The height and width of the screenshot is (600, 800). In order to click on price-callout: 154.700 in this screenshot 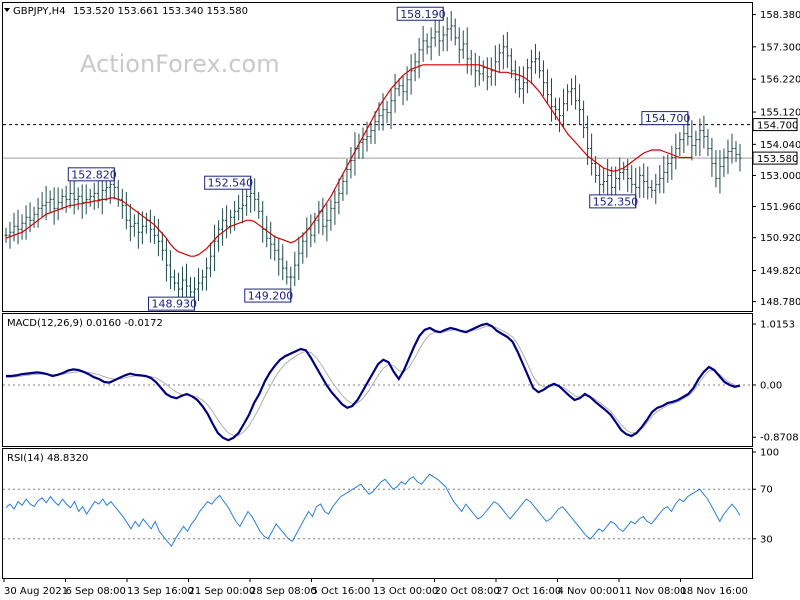, I will do `click(665, 118)`.